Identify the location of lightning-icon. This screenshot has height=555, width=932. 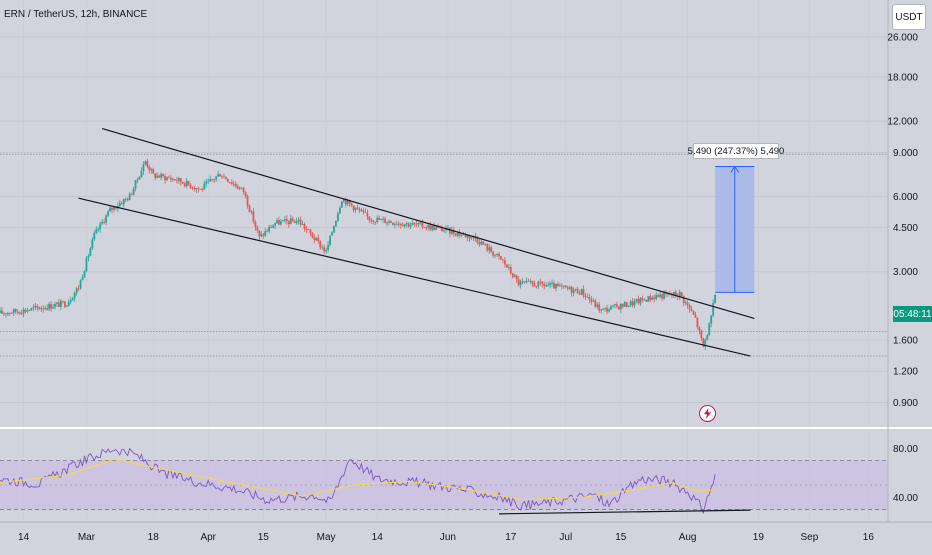
(707, 413).